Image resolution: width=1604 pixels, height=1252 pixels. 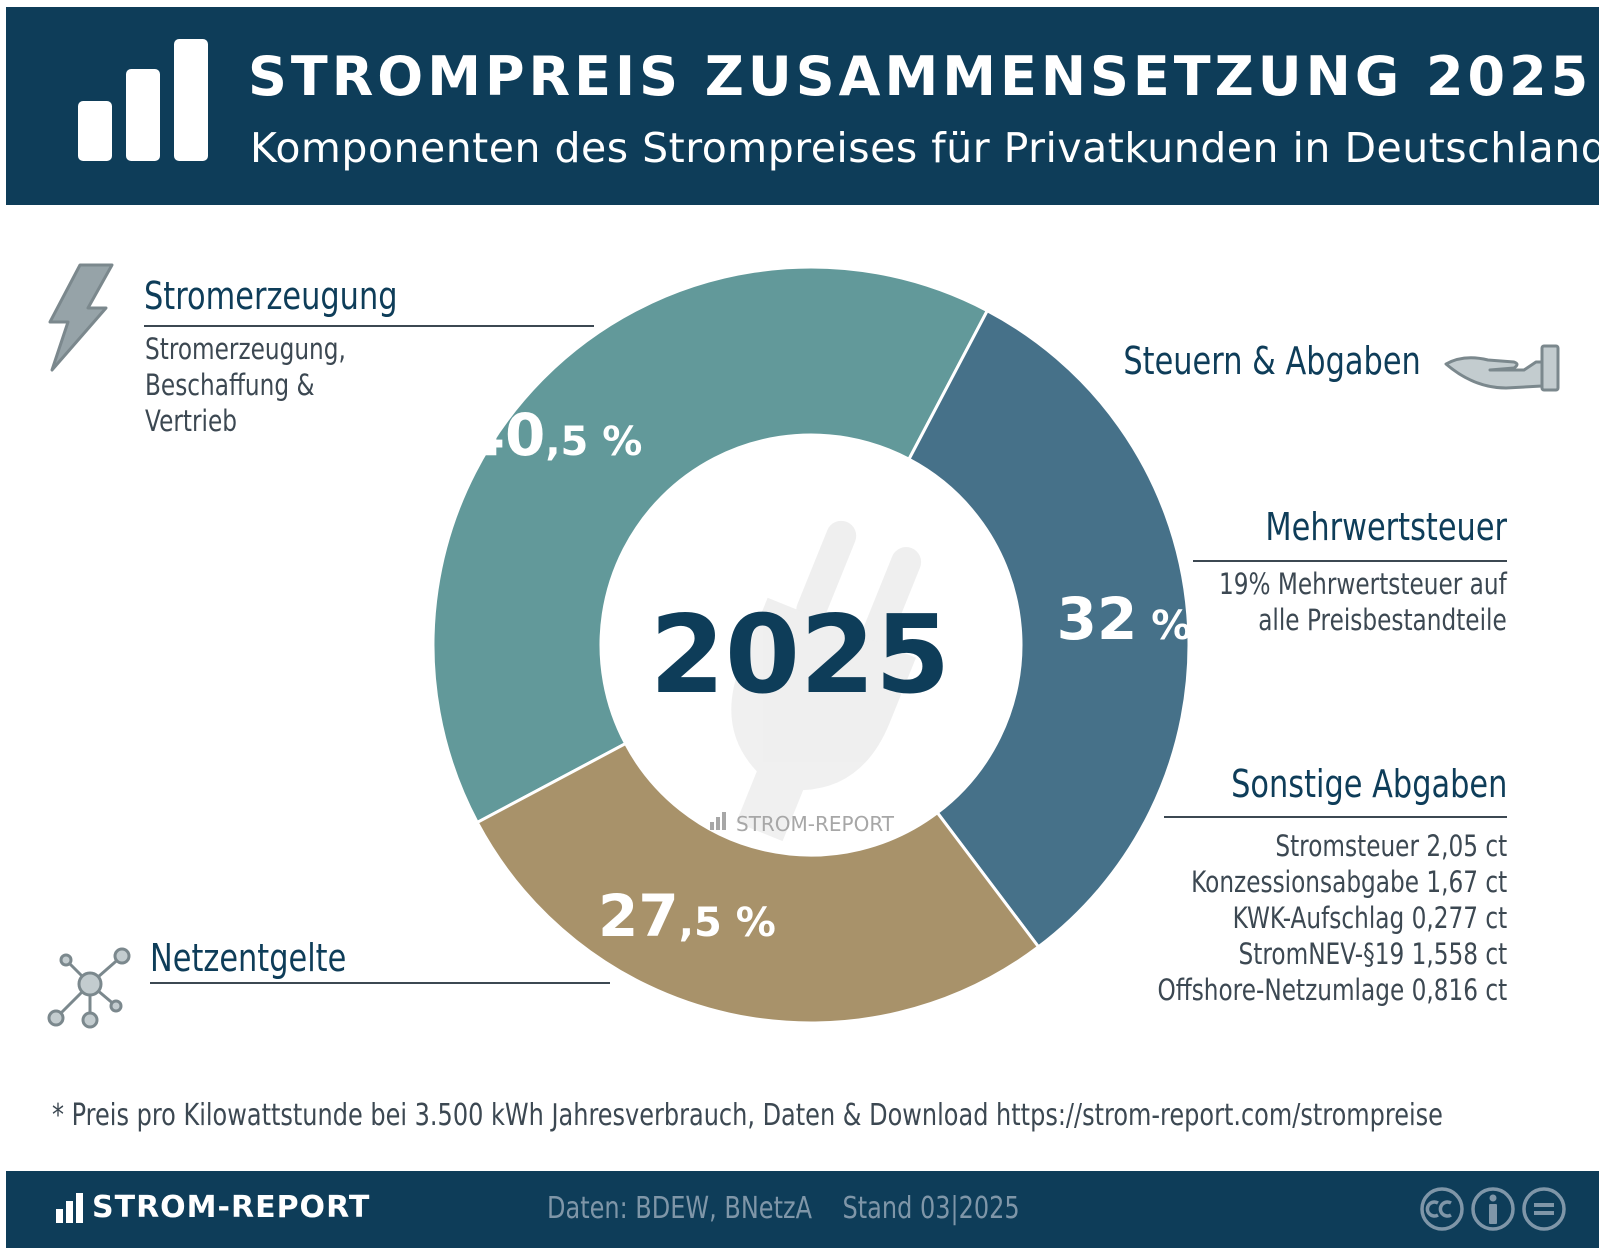 I want to click on donut-hole, so click(x=811, y=645).